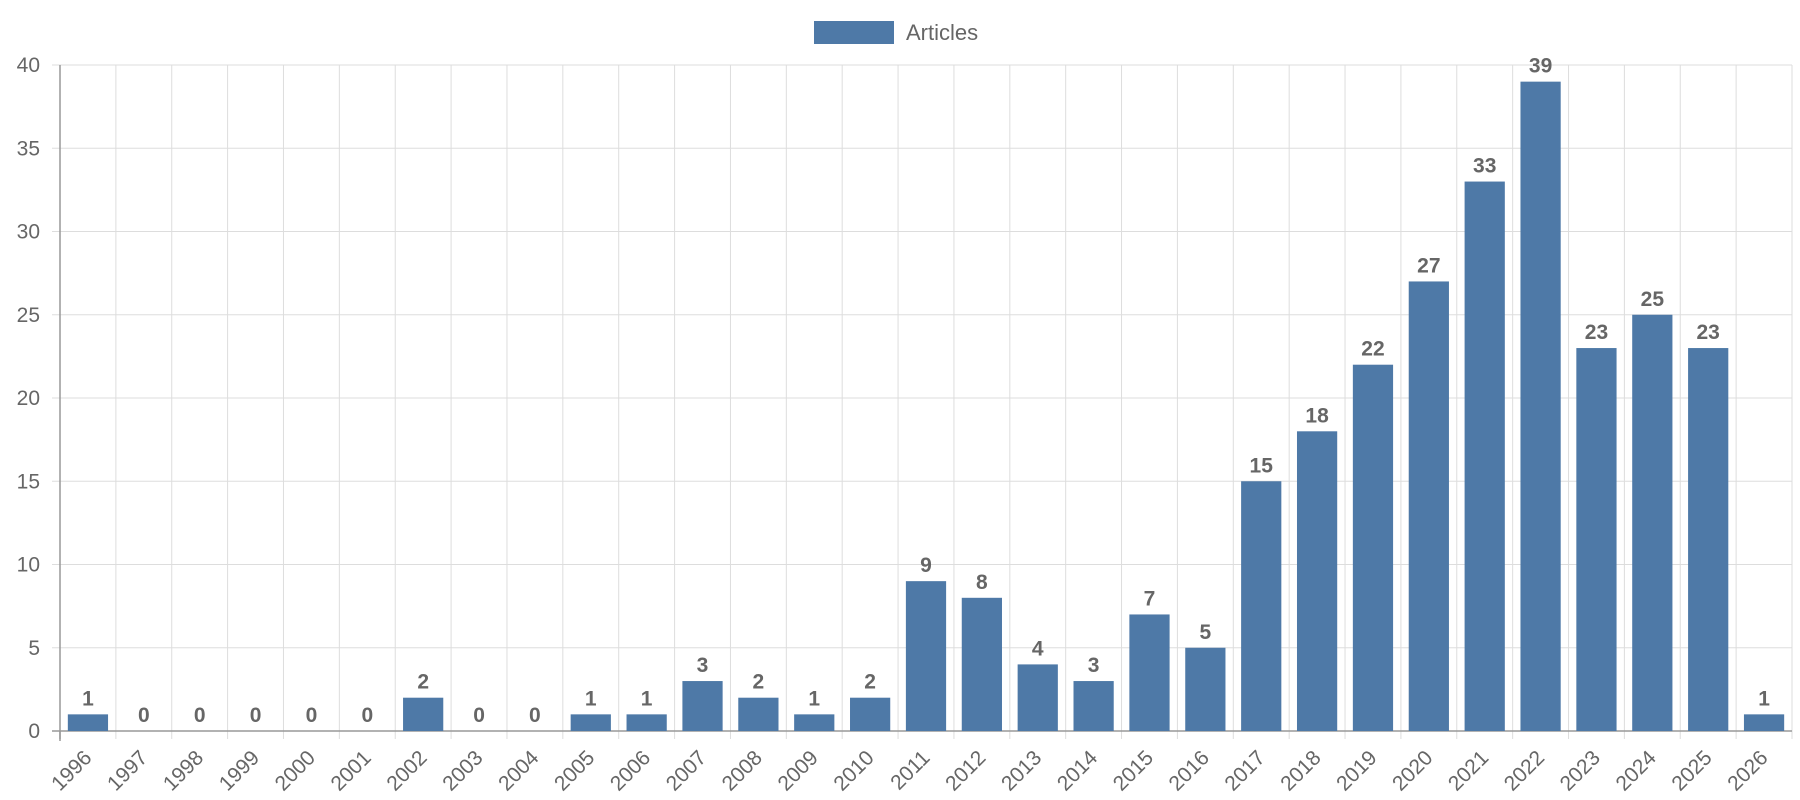 The width and height of the screenshot is (1800, 800). What do you see at coordinates (926, 656) in the screenshot?
I see `bar-2011` at bounding box center [926, 656].